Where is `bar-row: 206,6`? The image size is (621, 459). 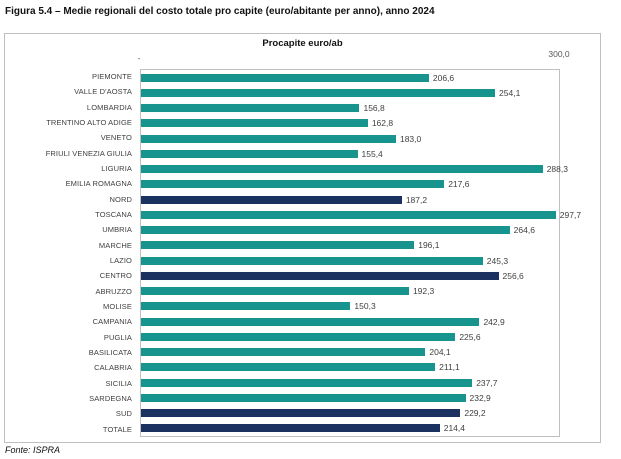 bar-row: 206,6 is located at coordinates (350, 77).